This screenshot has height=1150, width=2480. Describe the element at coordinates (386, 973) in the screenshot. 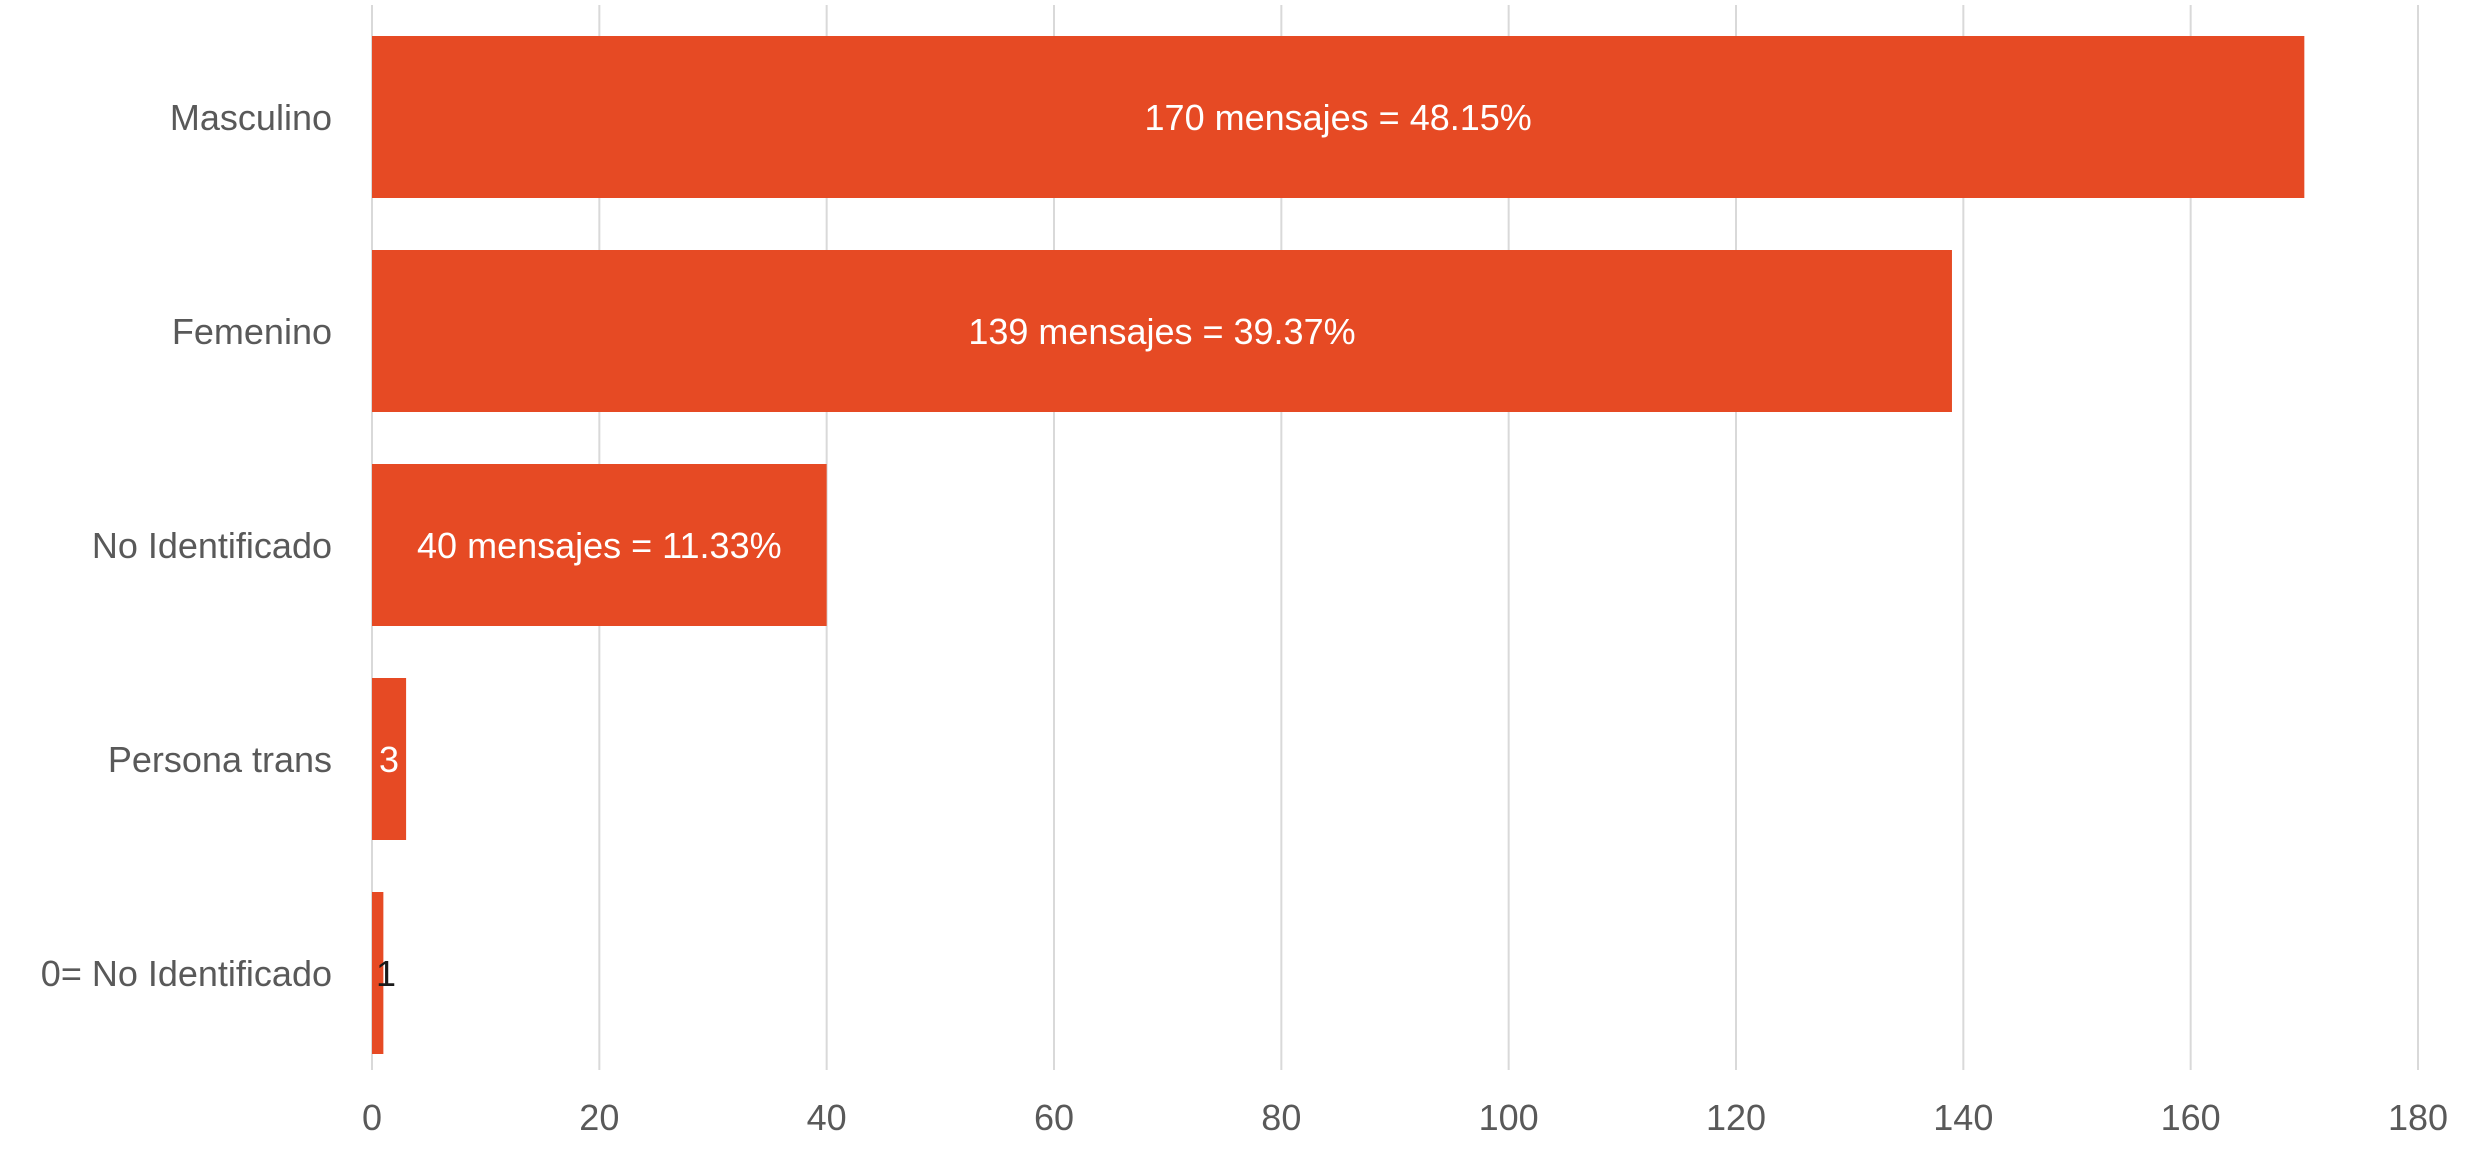

I see `data-label: 1` at that location.